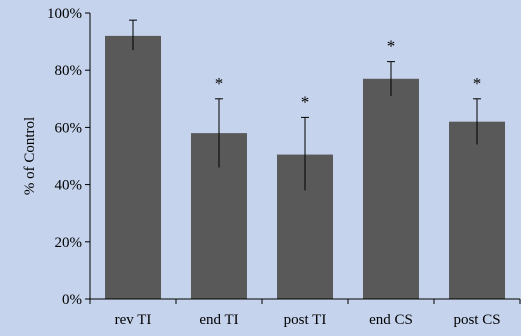 The image size is (521, 336). Describe the element at coordinates (72, 300) in the screenshot. I see `y-tick-label: 0%` at that location.